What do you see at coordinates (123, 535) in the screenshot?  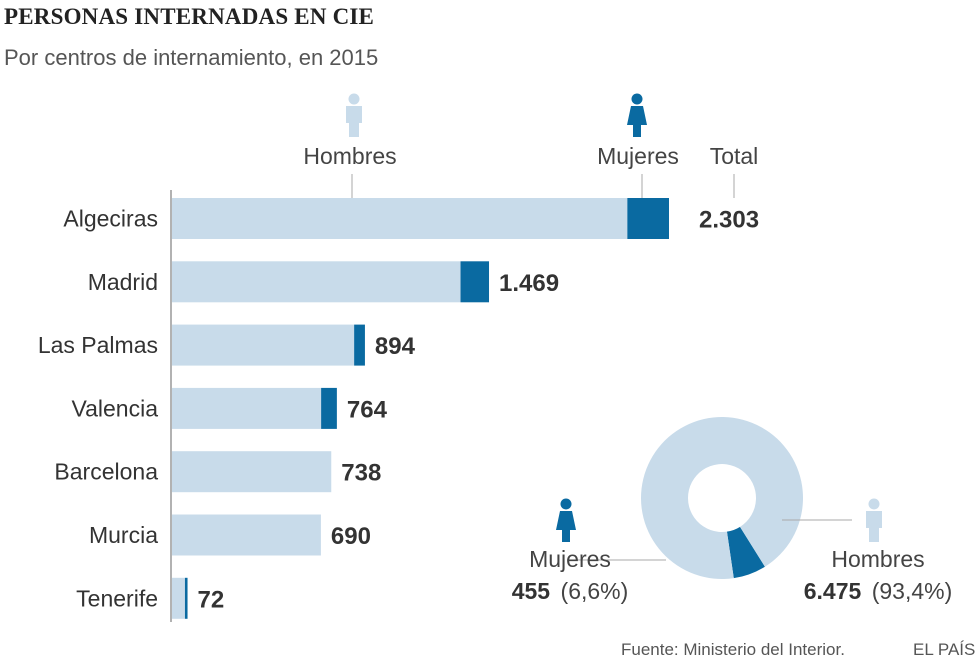 I see `category-label: Murcia` at bounding box center [123, 535].